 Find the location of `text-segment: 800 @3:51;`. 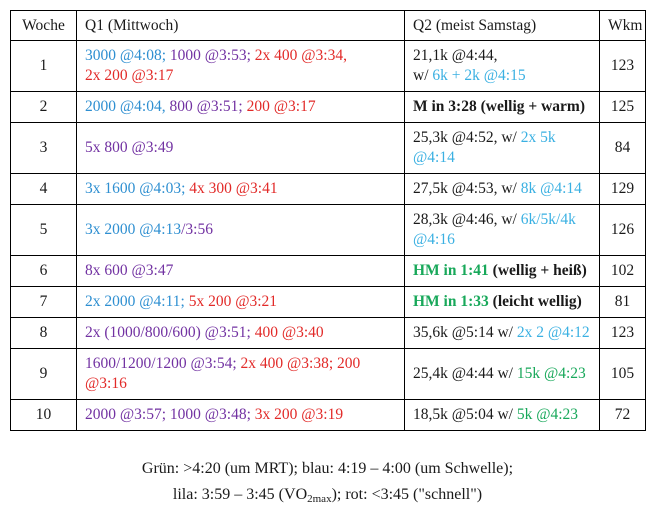

text-segment: 800 @3:51; is located at coordinates (208, 106).